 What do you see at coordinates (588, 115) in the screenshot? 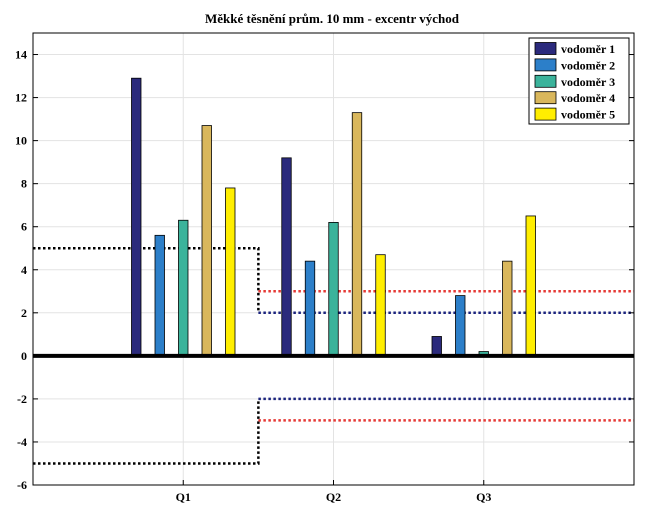
I see `legend-label: vodoměr 5` at bounding box center [588, 115].